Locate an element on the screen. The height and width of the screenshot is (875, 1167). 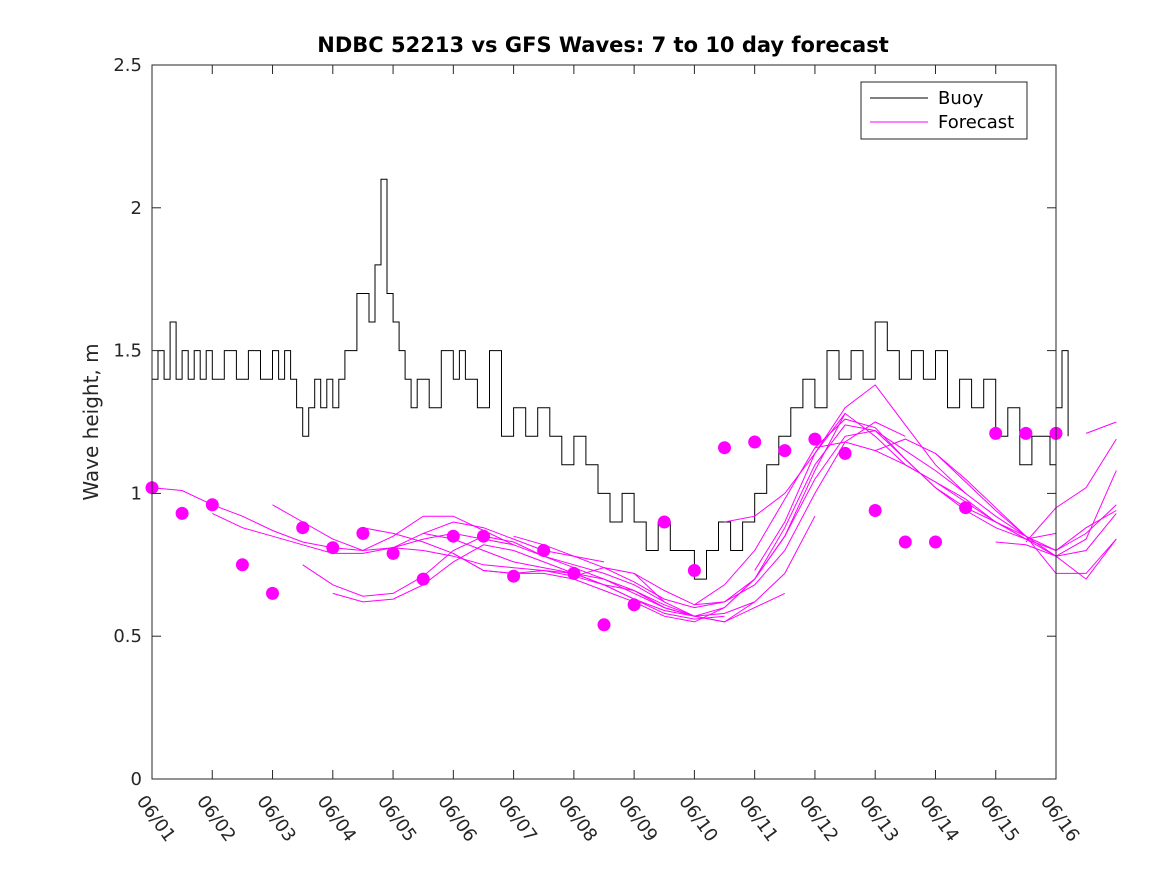
x-tick-label: 06/09 is located at coordinates (637, 819).